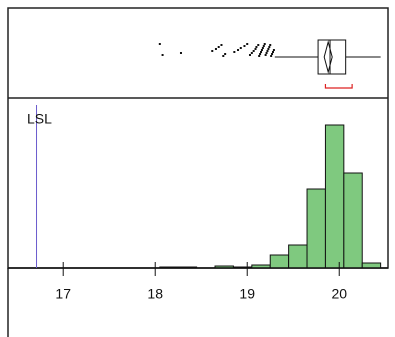  Describe the element at coordinates (39, 119) in the screenshot. I see `spec-limit-label: LSL` at that location.